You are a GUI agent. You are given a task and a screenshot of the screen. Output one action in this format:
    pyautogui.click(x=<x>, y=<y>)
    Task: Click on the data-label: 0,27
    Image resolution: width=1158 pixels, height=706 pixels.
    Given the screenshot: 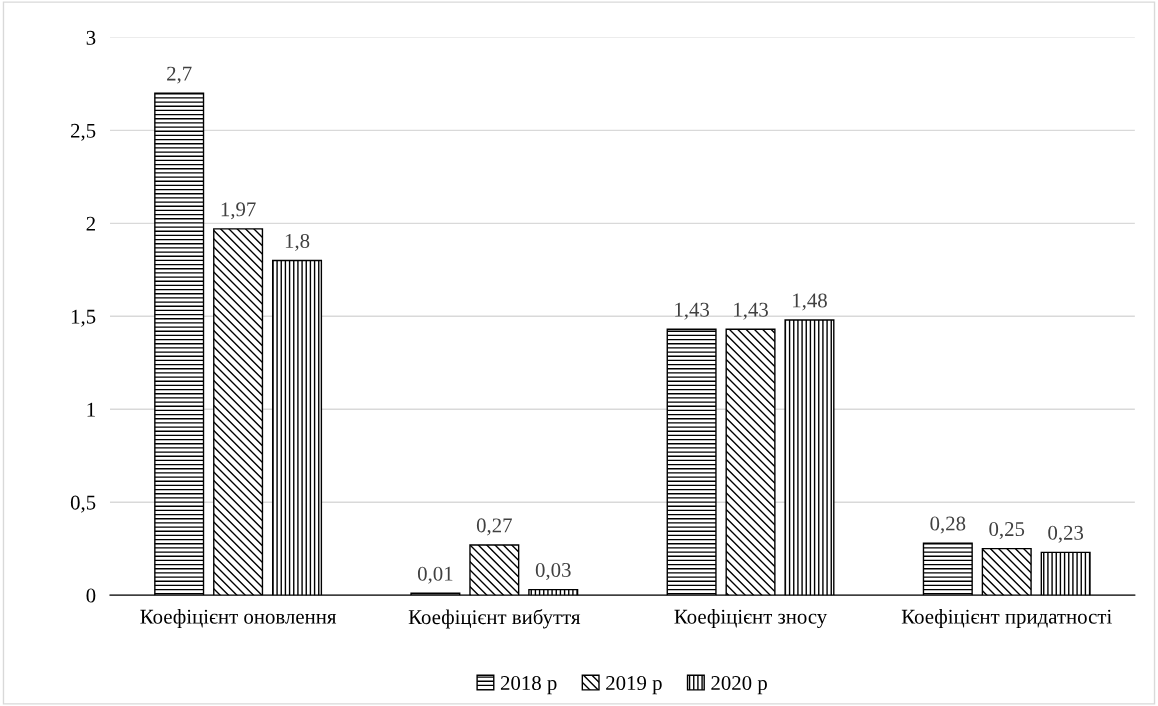 What is the action you would take?
    pyautogui.click(x=494, y=527)
    